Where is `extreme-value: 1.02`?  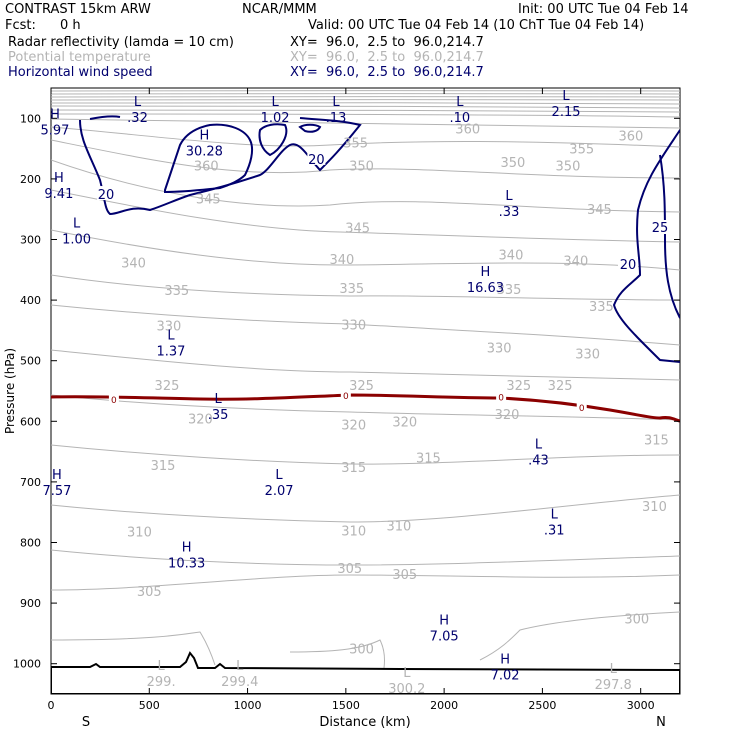 extreme-value: 1.02 is located at coordinates (275, 118).